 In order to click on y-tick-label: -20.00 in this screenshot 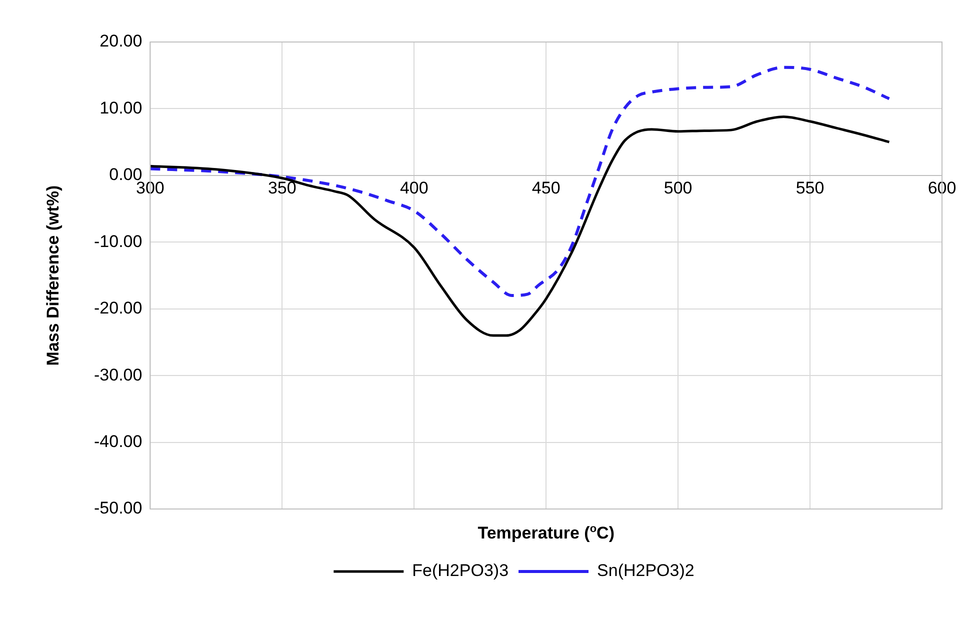, I will do `click(118, 308)`.